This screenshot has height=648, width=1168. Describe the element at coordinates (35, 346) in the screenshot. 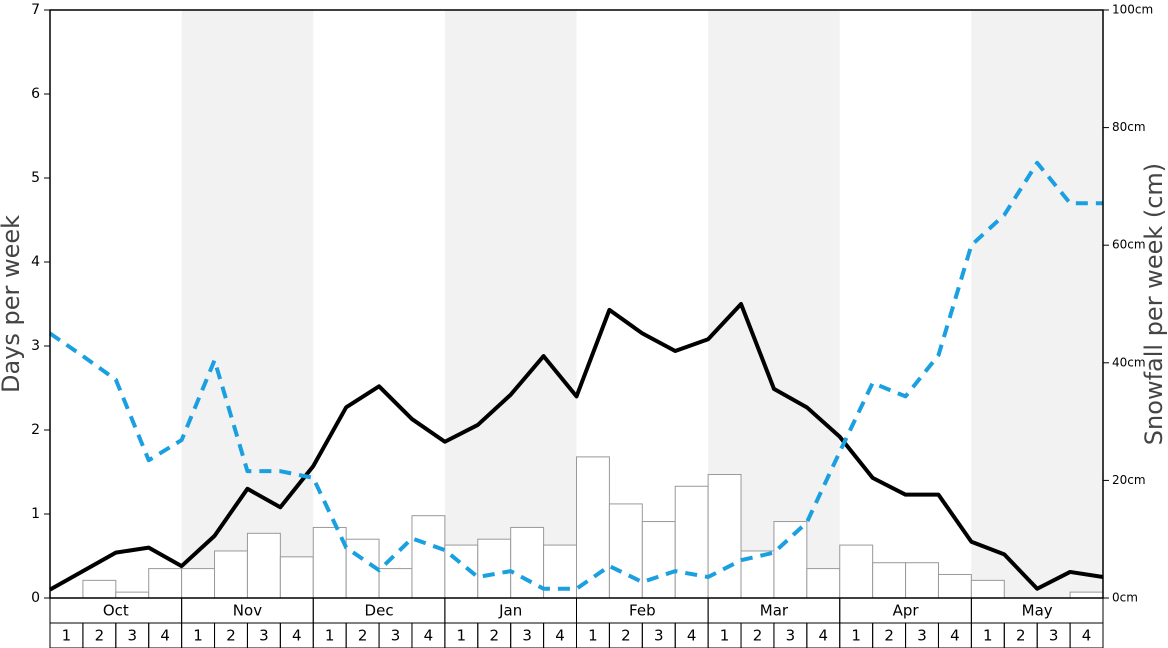

I see `y-tick-label: 3` at that location.